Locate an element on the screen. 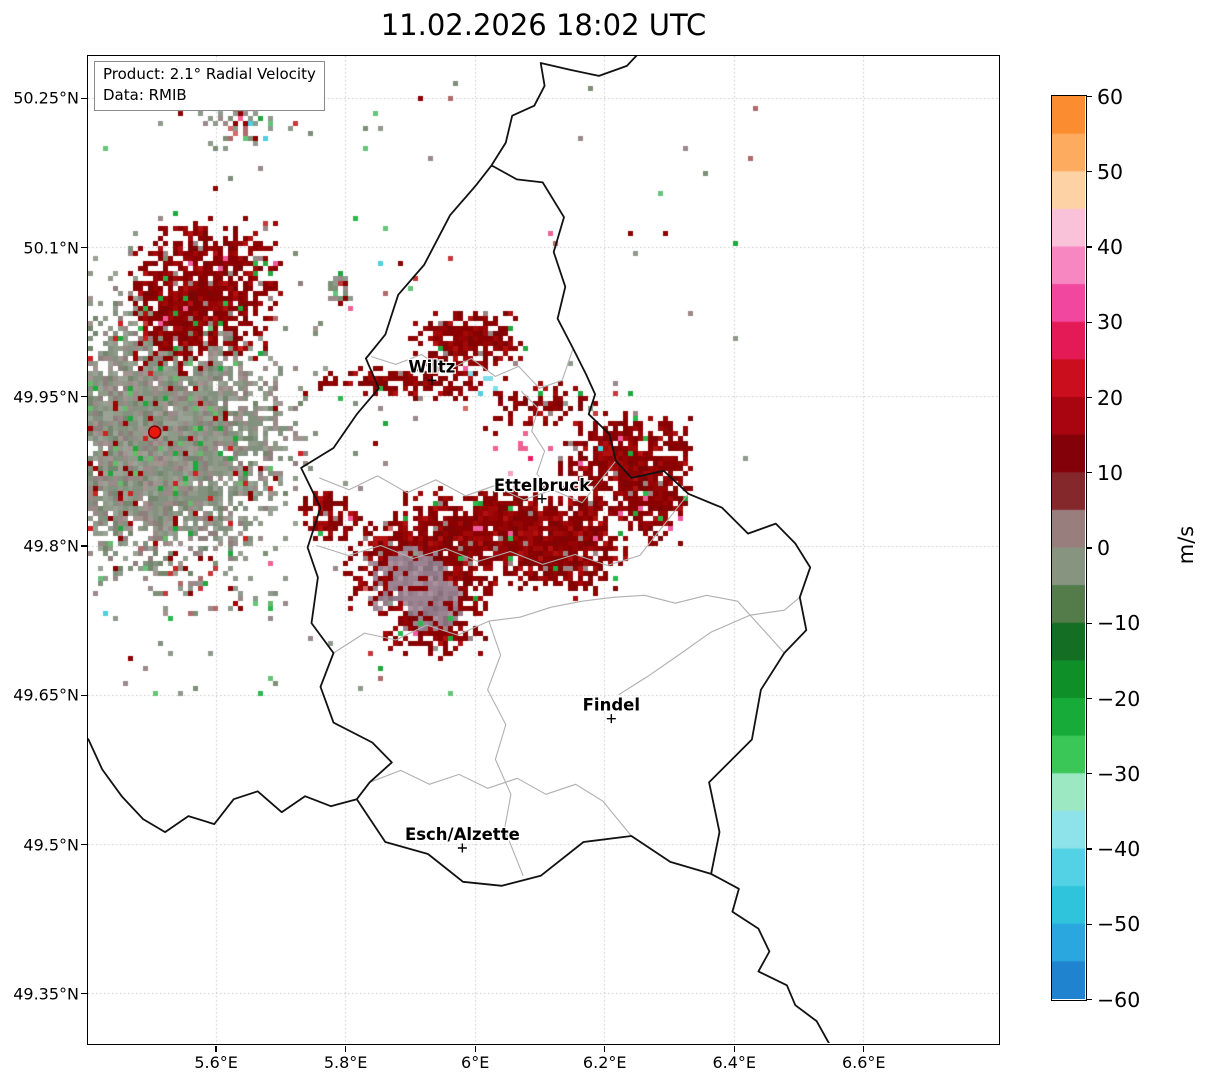 The width and height of the screenshot is (1207, 1081). lat-tick-label: 49.35°N is located at coordinates (46, 994).